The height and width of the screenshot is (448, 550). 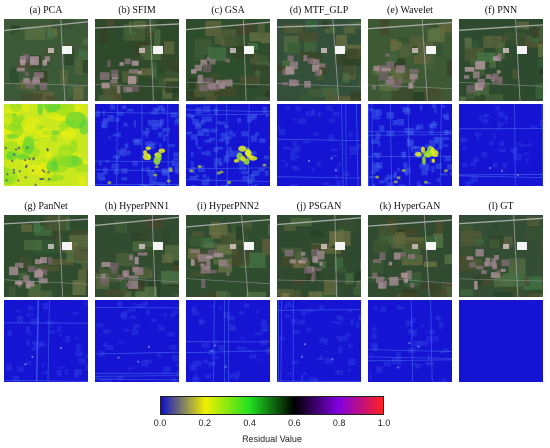 I want to click on panel-label: (g) PanNet, so click(x=46, y=206).